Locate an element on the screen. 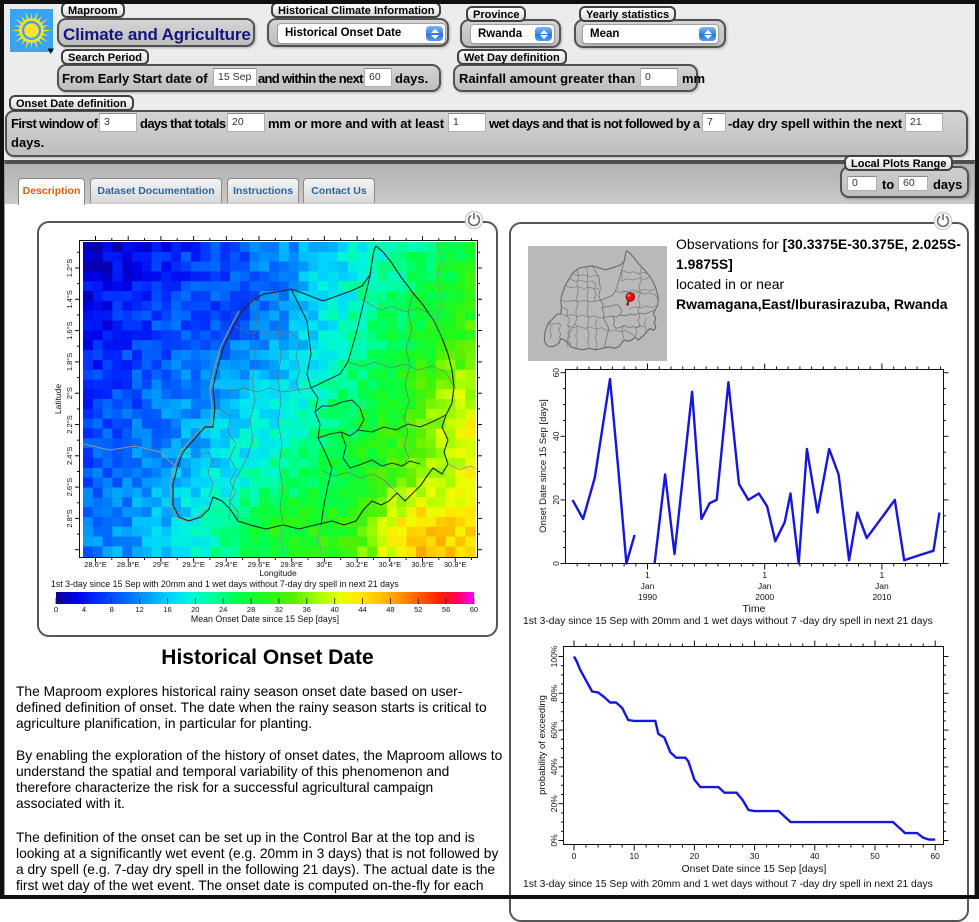  svg-text: 29°E is located at coordinates (161, 564).